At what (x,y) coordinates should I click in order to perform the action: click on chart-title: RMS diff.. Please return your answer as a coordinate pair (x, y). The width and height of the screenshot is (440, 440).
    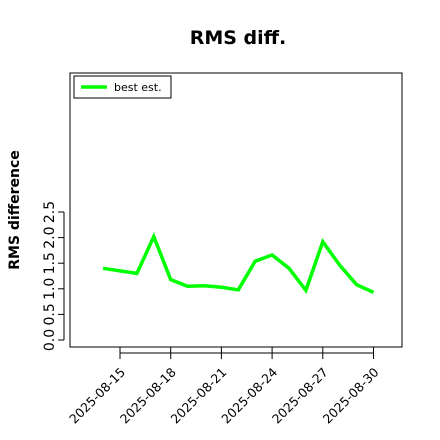
    Looking at the image, I should click on (238, 38).